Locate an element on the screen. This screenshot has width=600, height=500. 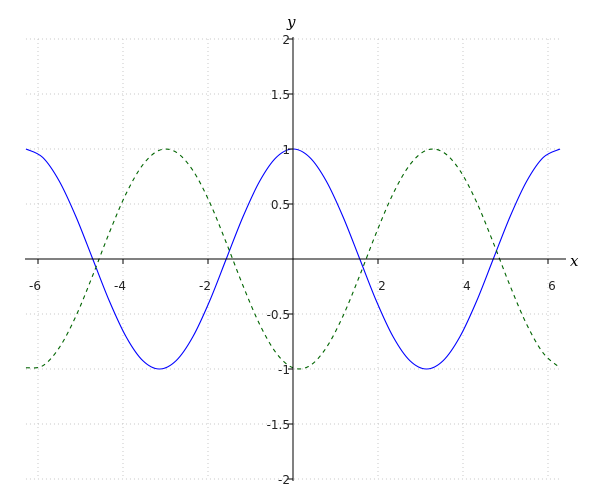
y-tick-label: -2 is located at coordinates (284, 480).